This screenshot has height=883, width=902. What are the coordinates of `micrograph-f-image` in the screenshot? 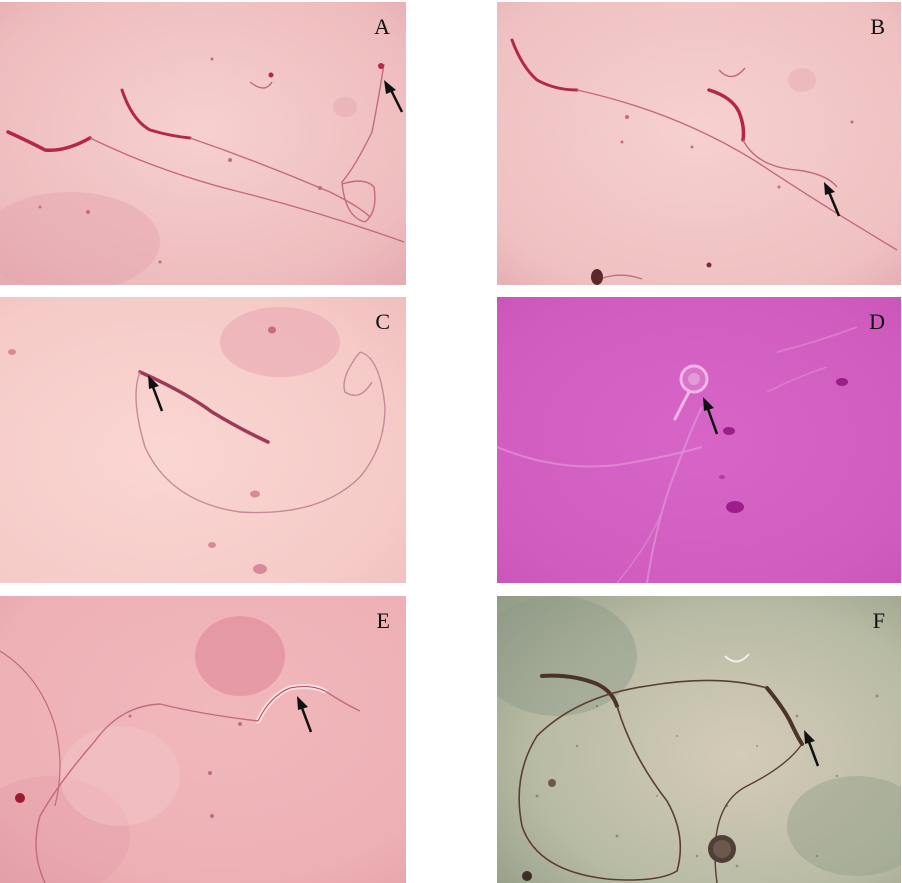 It's located at (699, 739).